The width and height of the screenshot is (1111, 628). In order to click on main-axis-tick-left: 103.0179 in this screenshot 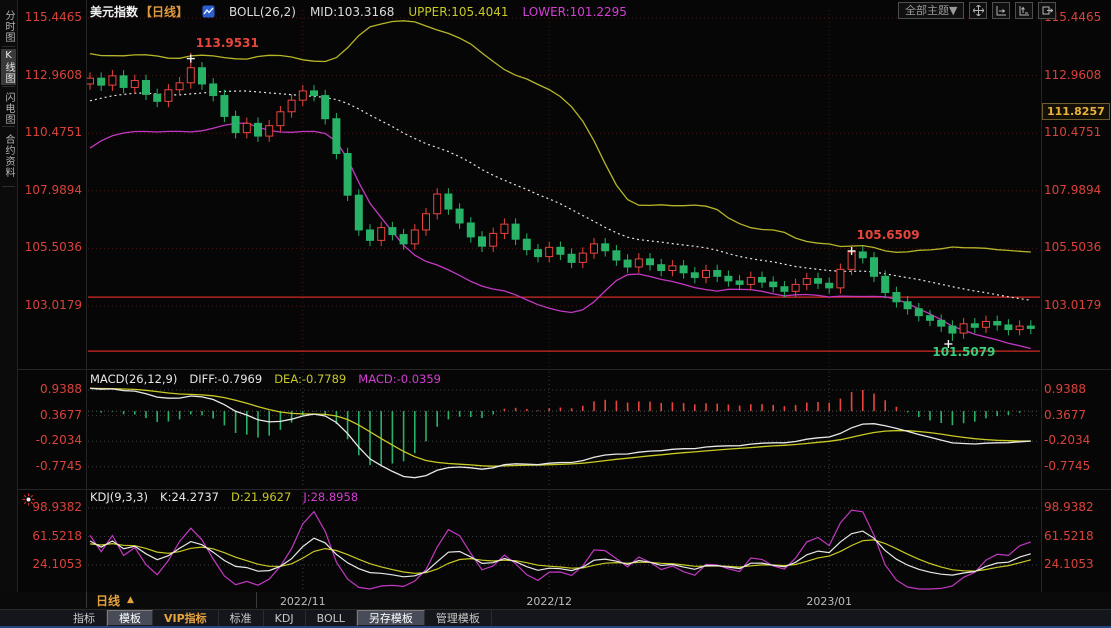, I will do `click(53, 304)`.